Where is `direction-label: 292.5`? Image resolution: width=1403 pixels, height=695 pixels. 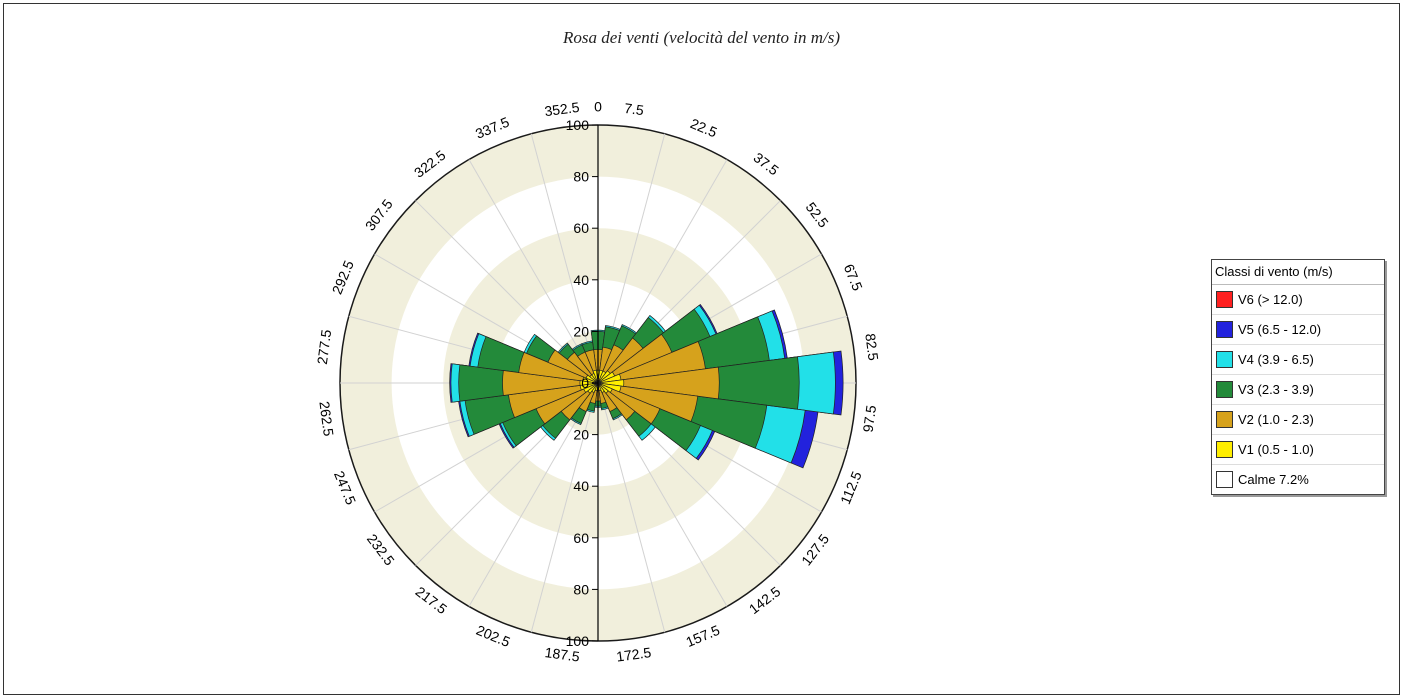
direction-label: 292.5 is located at coordinates (343, 277).